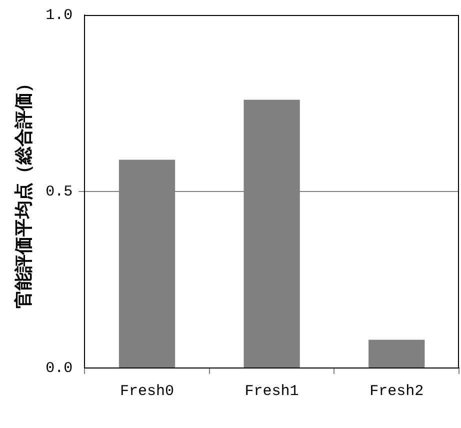 Image resolution: width=461 pixels, height=428 pixels. I want to click on y-tick-label: 0.0, so click(59, 368).